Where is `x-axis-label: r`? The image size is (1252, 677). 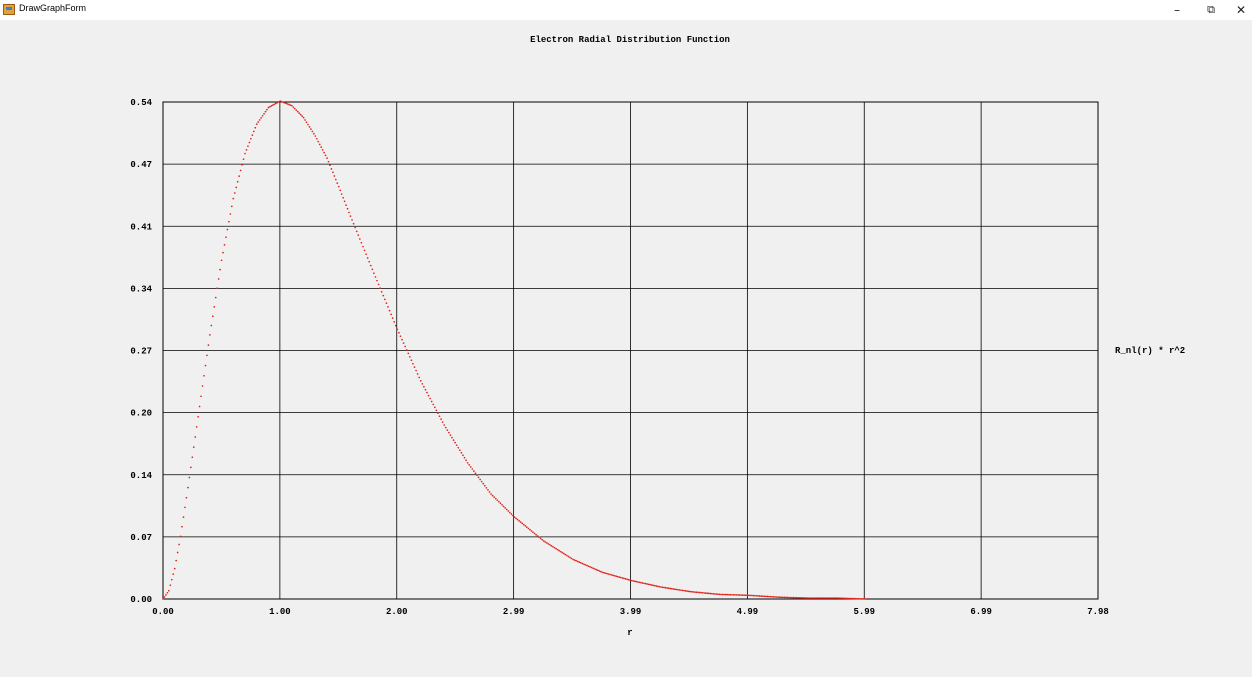 x-axis-label: r is located at coordinates (629, 633).